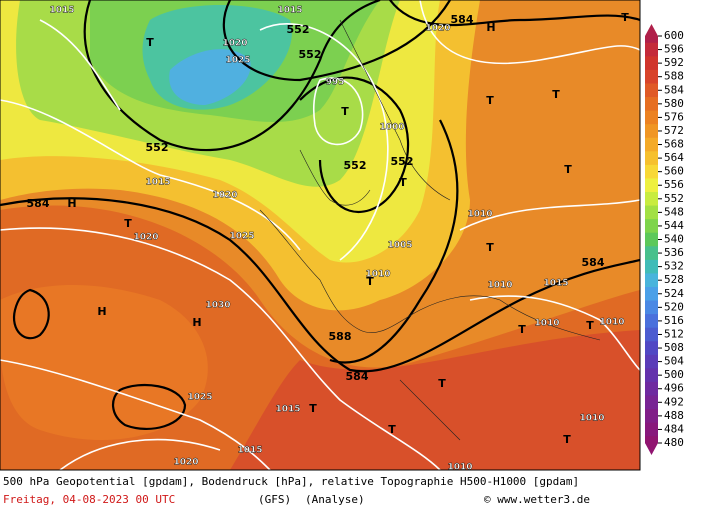 Image resolution: width=704 pixels, height=517 pixels. Describe the element at coordinates (674, 130) in the screenshot. I see `colorbar-label: 572` at that location.